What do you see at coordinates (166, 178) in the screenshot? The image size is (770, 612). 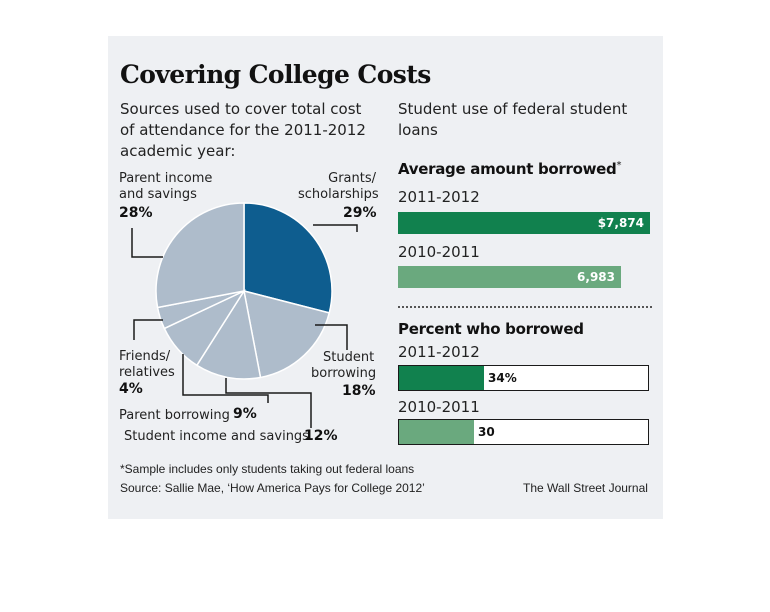 I see `label-parent-income-line1: Parent income` at bounding box center [166, 178].